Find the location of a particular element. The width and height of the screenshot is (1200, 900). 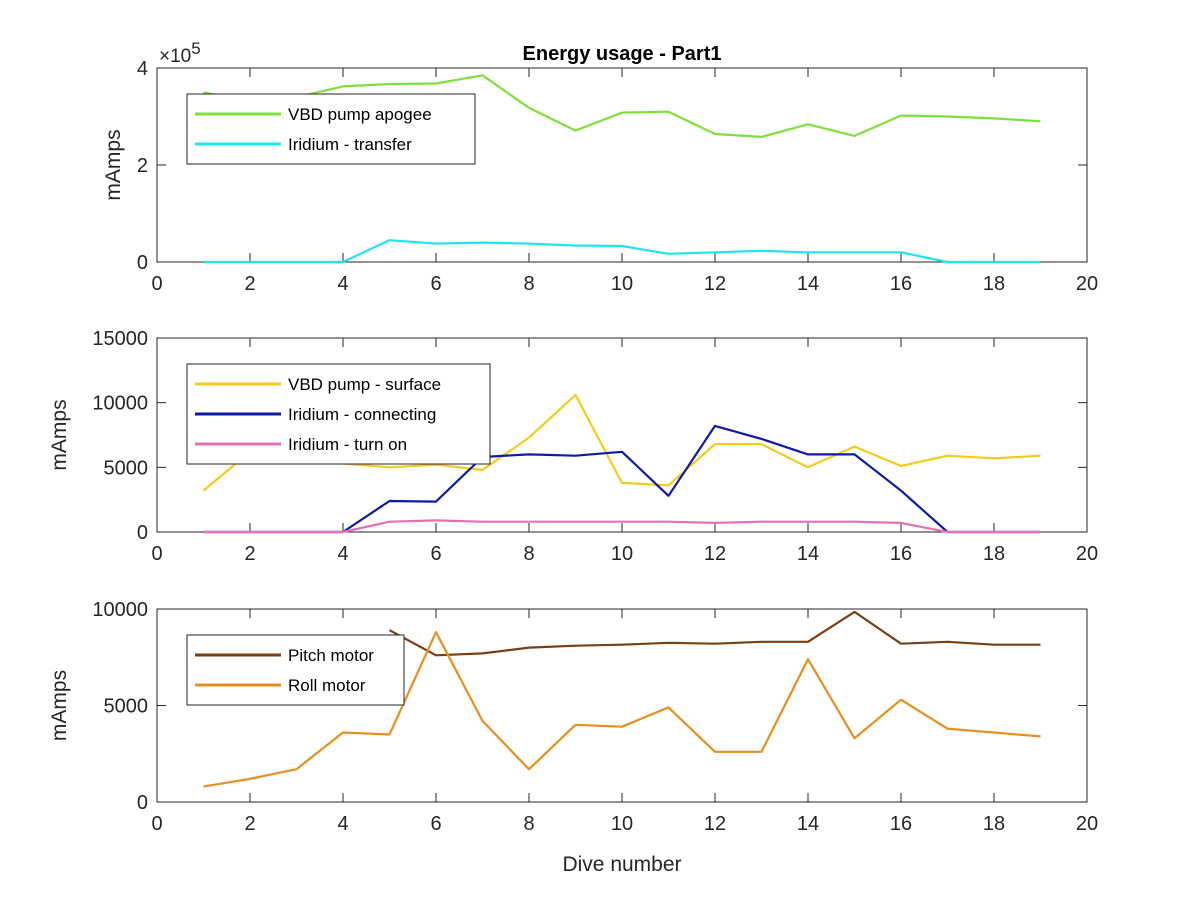

chart-title: Energy usage - Part1 is located at coordinates (622, 54).